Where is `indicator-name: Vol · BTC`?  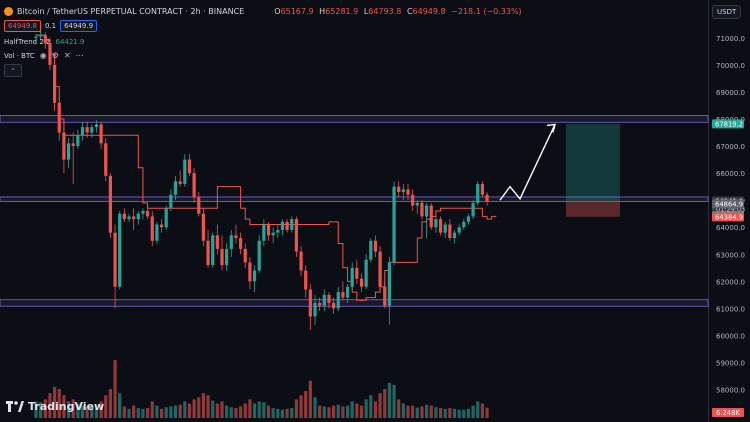 indicator-name: Vol · BTC is located at coordinates (19, 55).